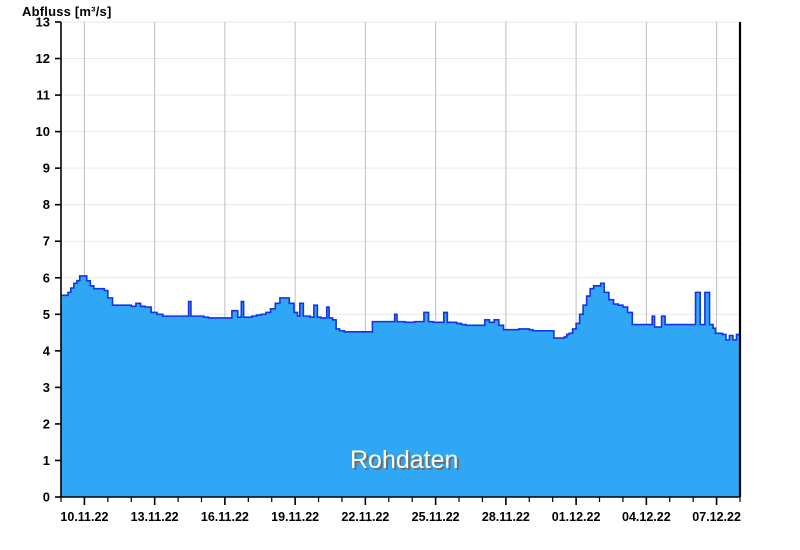 This screenshot has height=550, width=800. Describe the element at coordinates (84, 517) in the screenshot. I see `x-tick-label: 10.11.22` at that location.